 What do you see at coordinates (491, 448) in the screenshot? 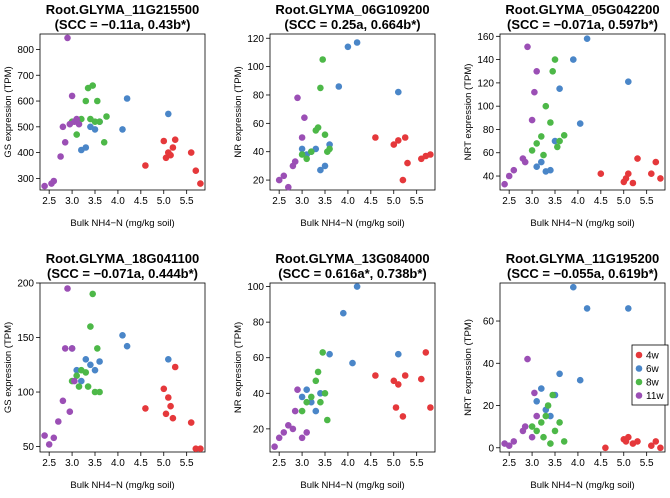
I see `y-tick-label: 0` at bounding box center [491, 448].